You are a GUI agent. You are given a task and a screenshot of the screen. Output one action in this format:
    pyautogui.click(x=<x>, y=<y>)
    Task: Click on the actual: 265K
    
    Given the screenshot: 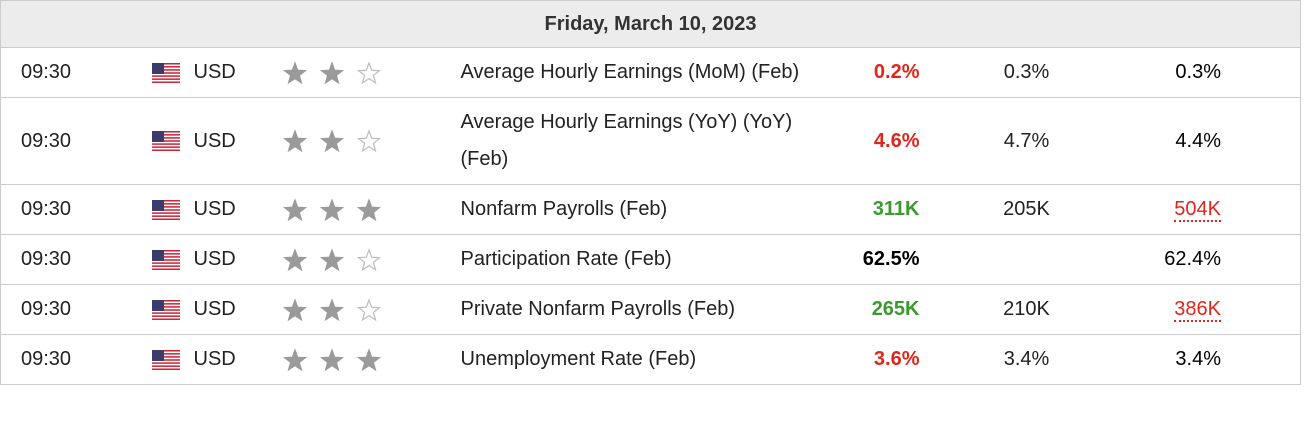 What is the action you would take?
    pyautogui.click(x=883, y=309)
    